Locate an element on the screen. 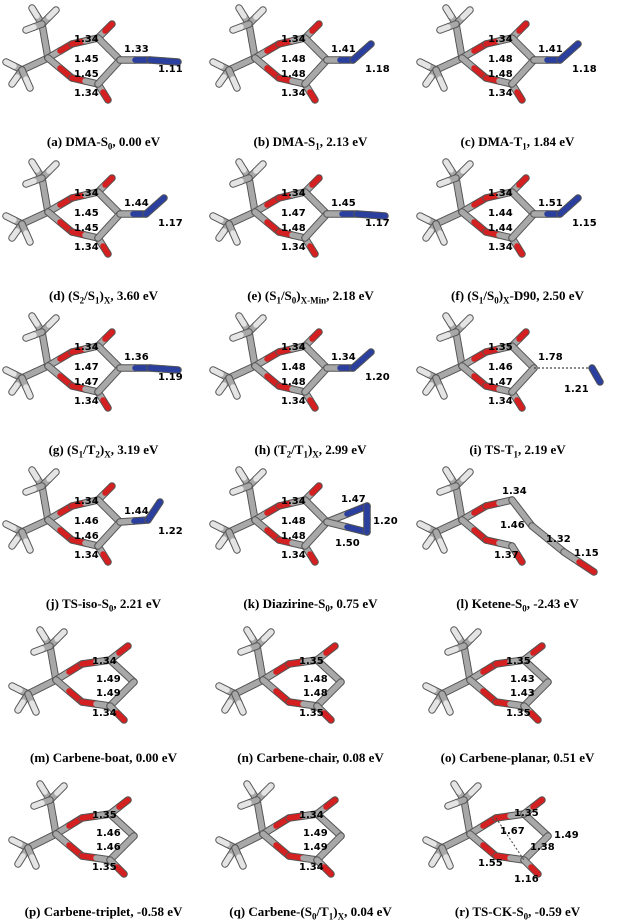 This screenshot has height=924, width=622. molecule-structure: 1.34 1.48 1.48 1.34 1.41 1.18 is located at coordinates (506, 54).